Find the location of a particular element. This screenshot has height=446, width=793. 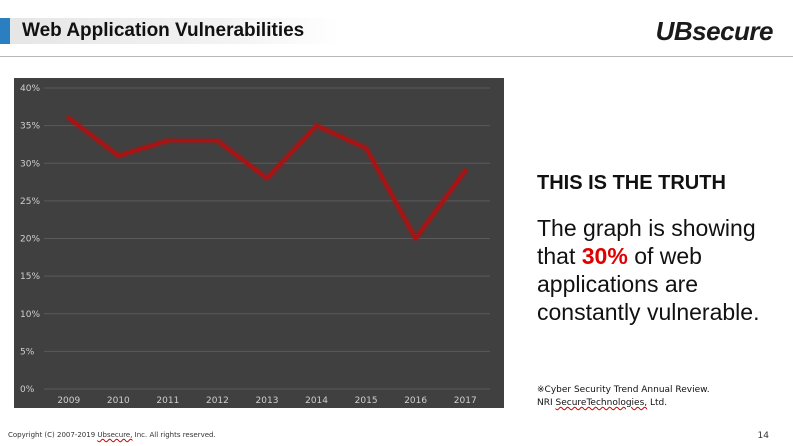

copyright-company: Ubsecure, is located at coordinates (115, 435).